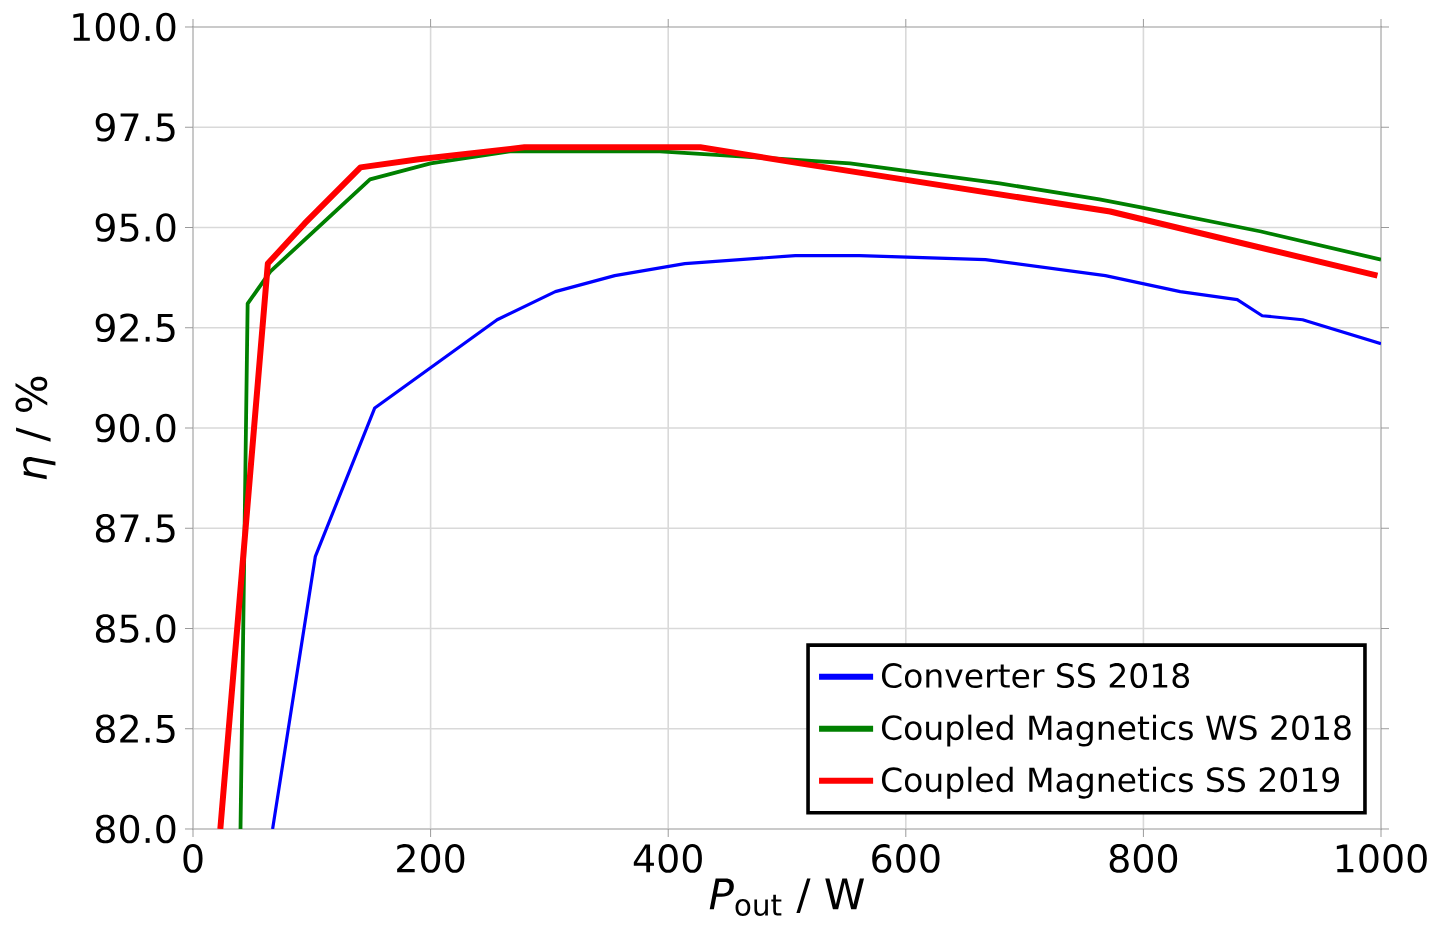 This screenshot has width=1441, height=933. Describe the element at coordinates (124, 27) in the screenshot. I see `y-tick-label: 100.0` at that location.